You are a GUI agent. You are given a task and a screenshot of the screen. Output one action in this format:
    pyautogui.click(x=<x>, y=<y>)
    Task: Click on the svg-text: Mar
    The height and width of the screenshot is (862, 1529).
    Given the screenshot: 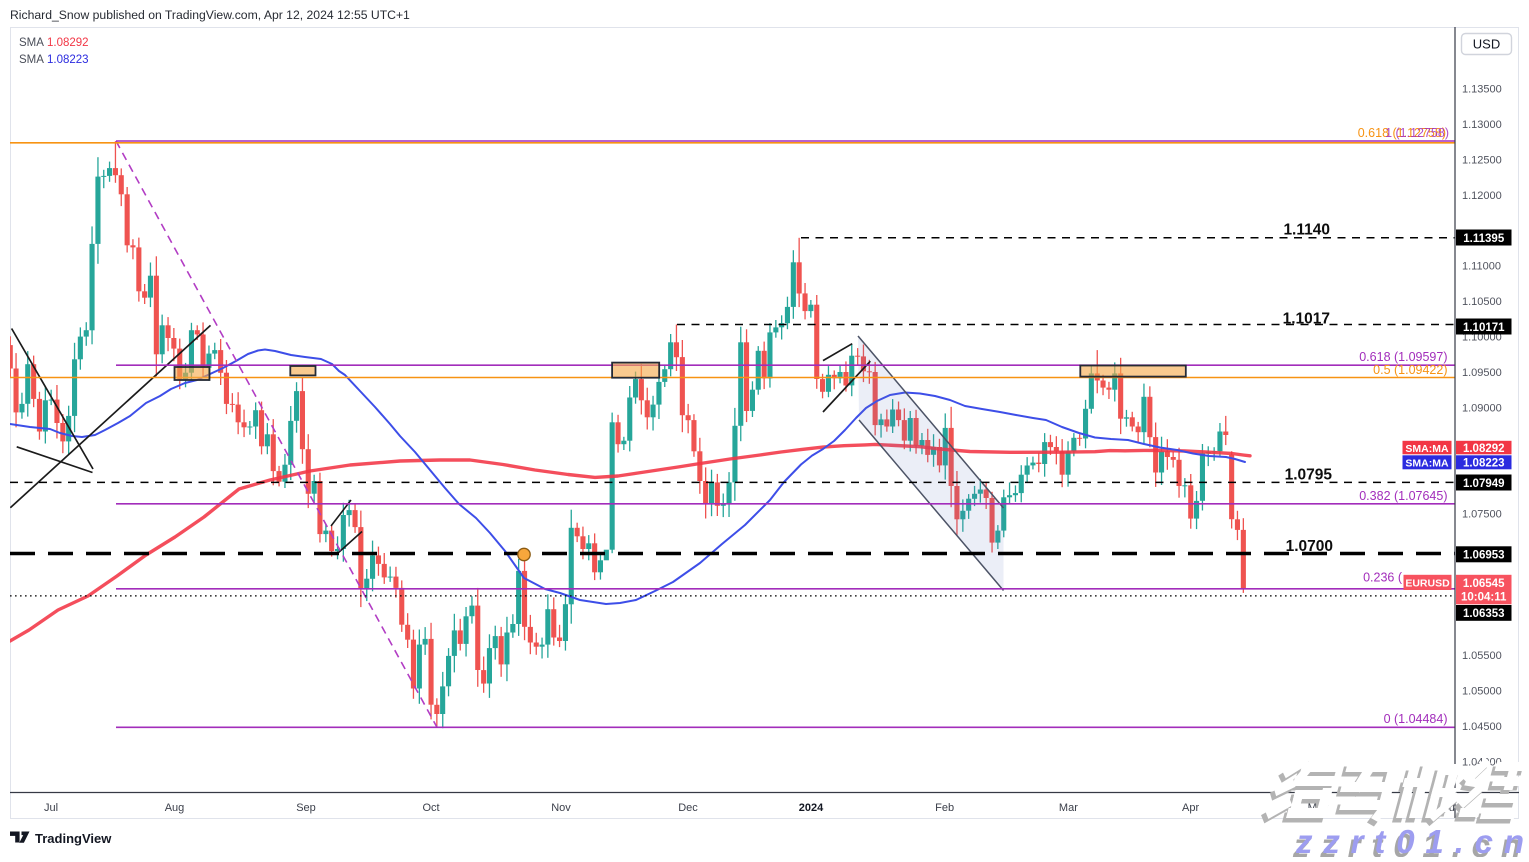 What is the action you would take?
    pyautogui.click(x=1068, y=808)
    